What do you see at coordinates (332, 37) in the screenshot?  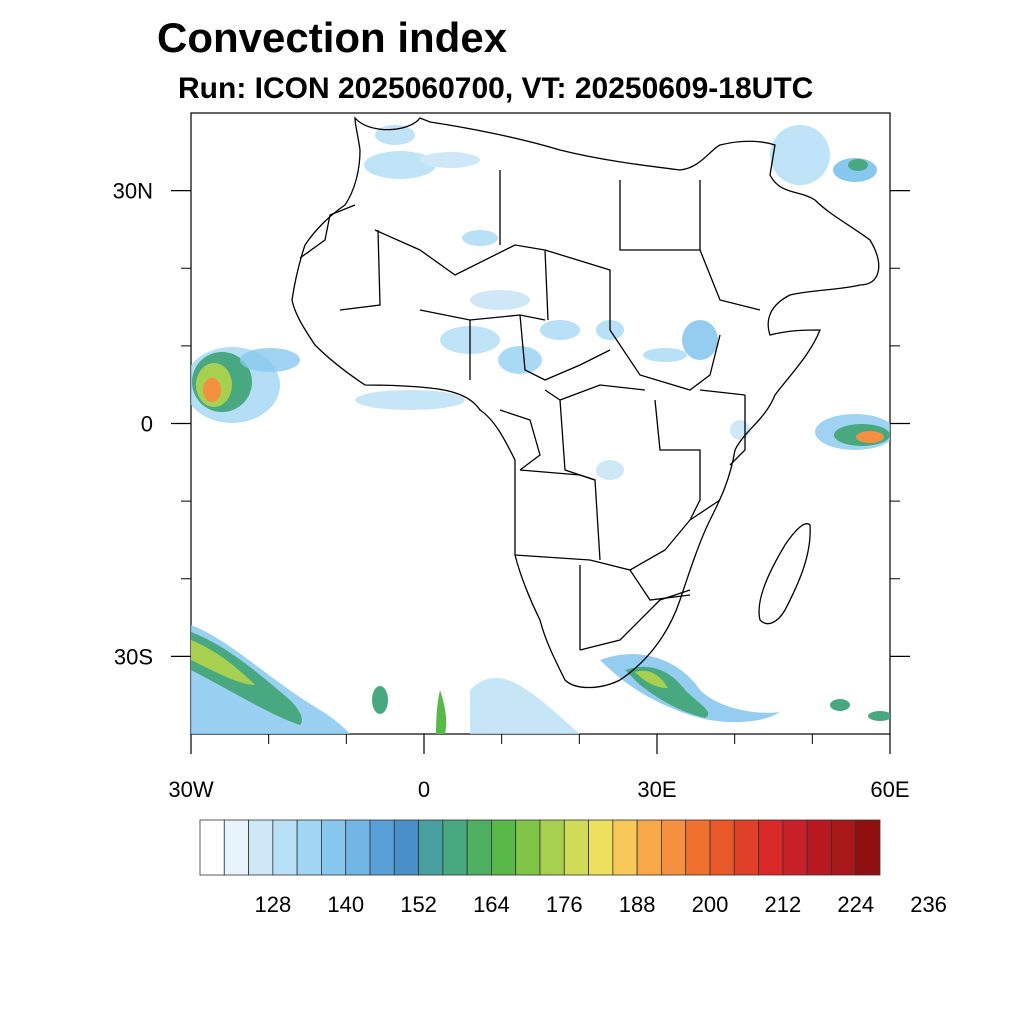 I see `map-title: Convection index` at bounding box center [332, 37].